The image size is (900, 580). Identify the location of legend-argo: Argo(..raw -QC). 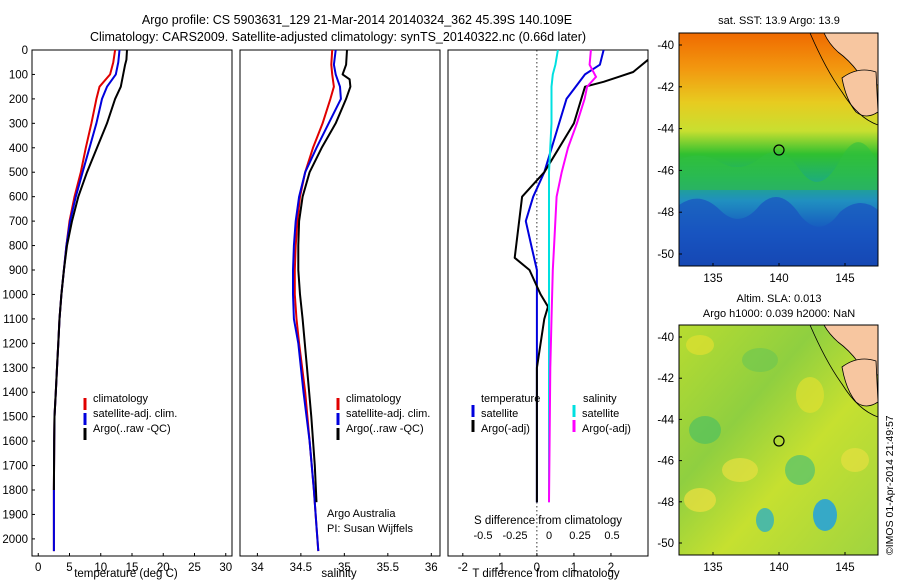
(385, 429).